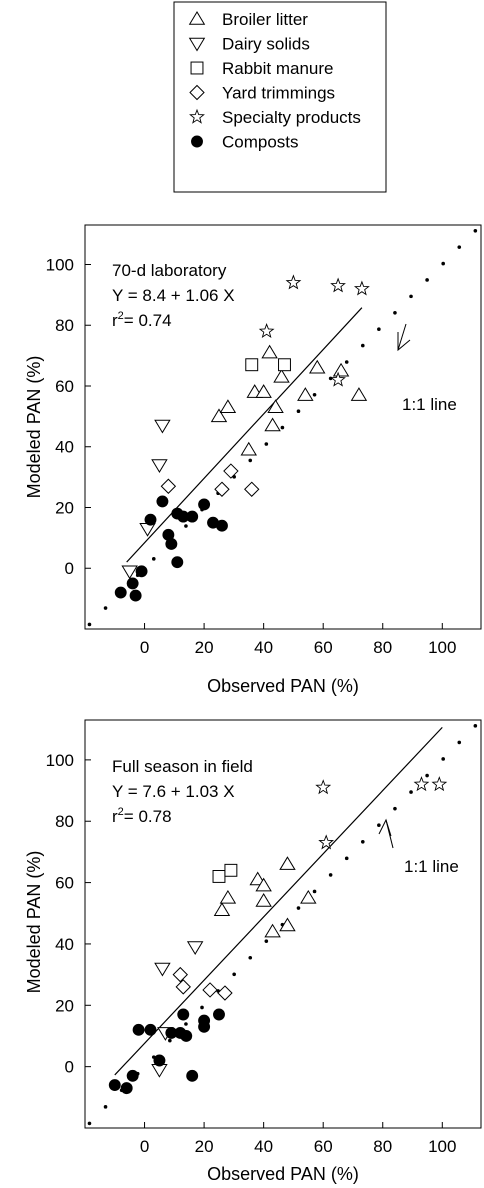 Image resolution: width=484 pixels, height=1188 pixels. What do you see at coordinates (278, 93) in the screenshot?
I see `legend-label: Yard trimmings` at bounding box center [278, 93].